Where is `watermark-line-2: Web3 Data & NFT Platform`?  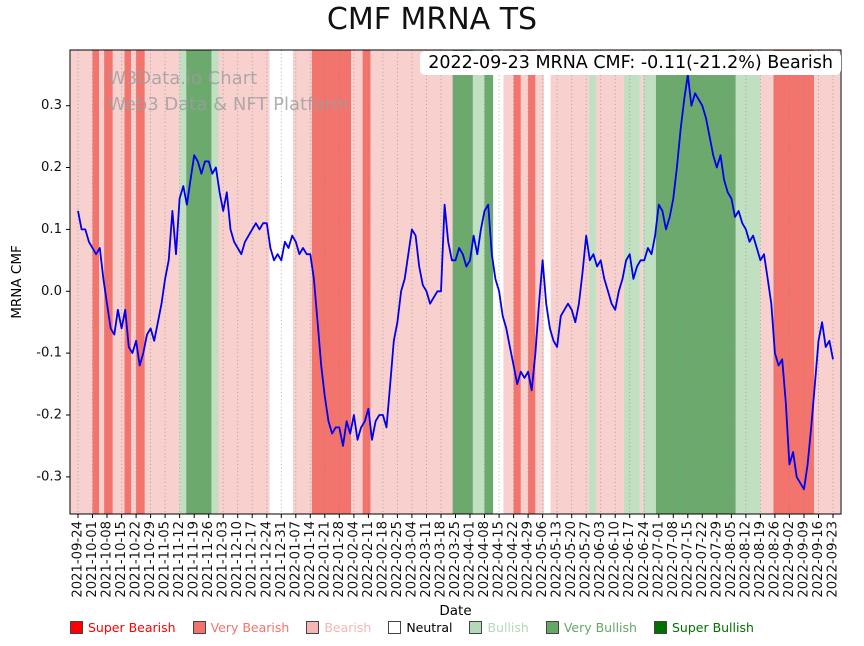 watermark-line-2: Web3 Data & NFT Platform is located at coordinates (229, 105).